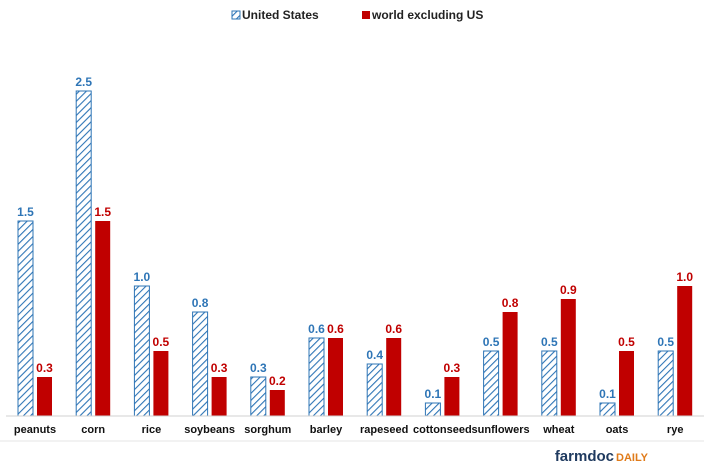 This screenshot has width=704, height=464. Describe the element at coordinates (665, 342) in the screenshot. I see `data-label-united-states-rye: 0.5` at that location.